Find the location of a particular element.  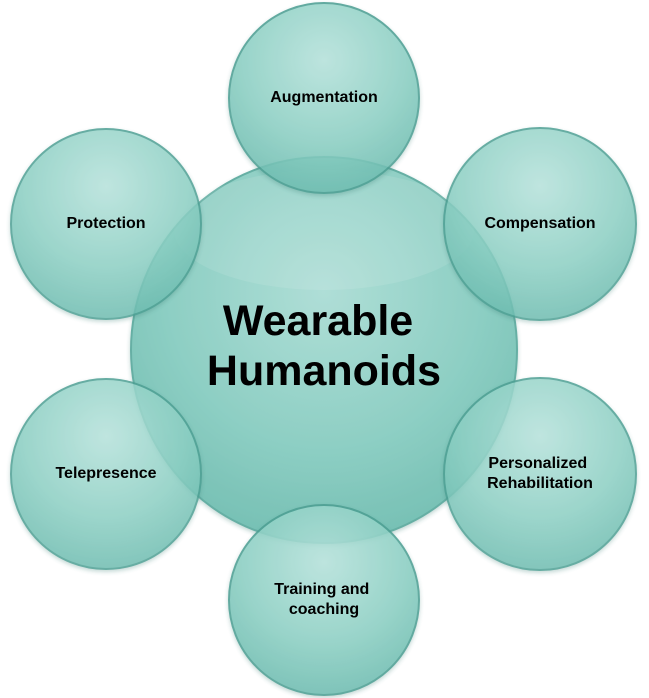

node-training-coaching: Training and coaching is located at coordinates (324, 600).